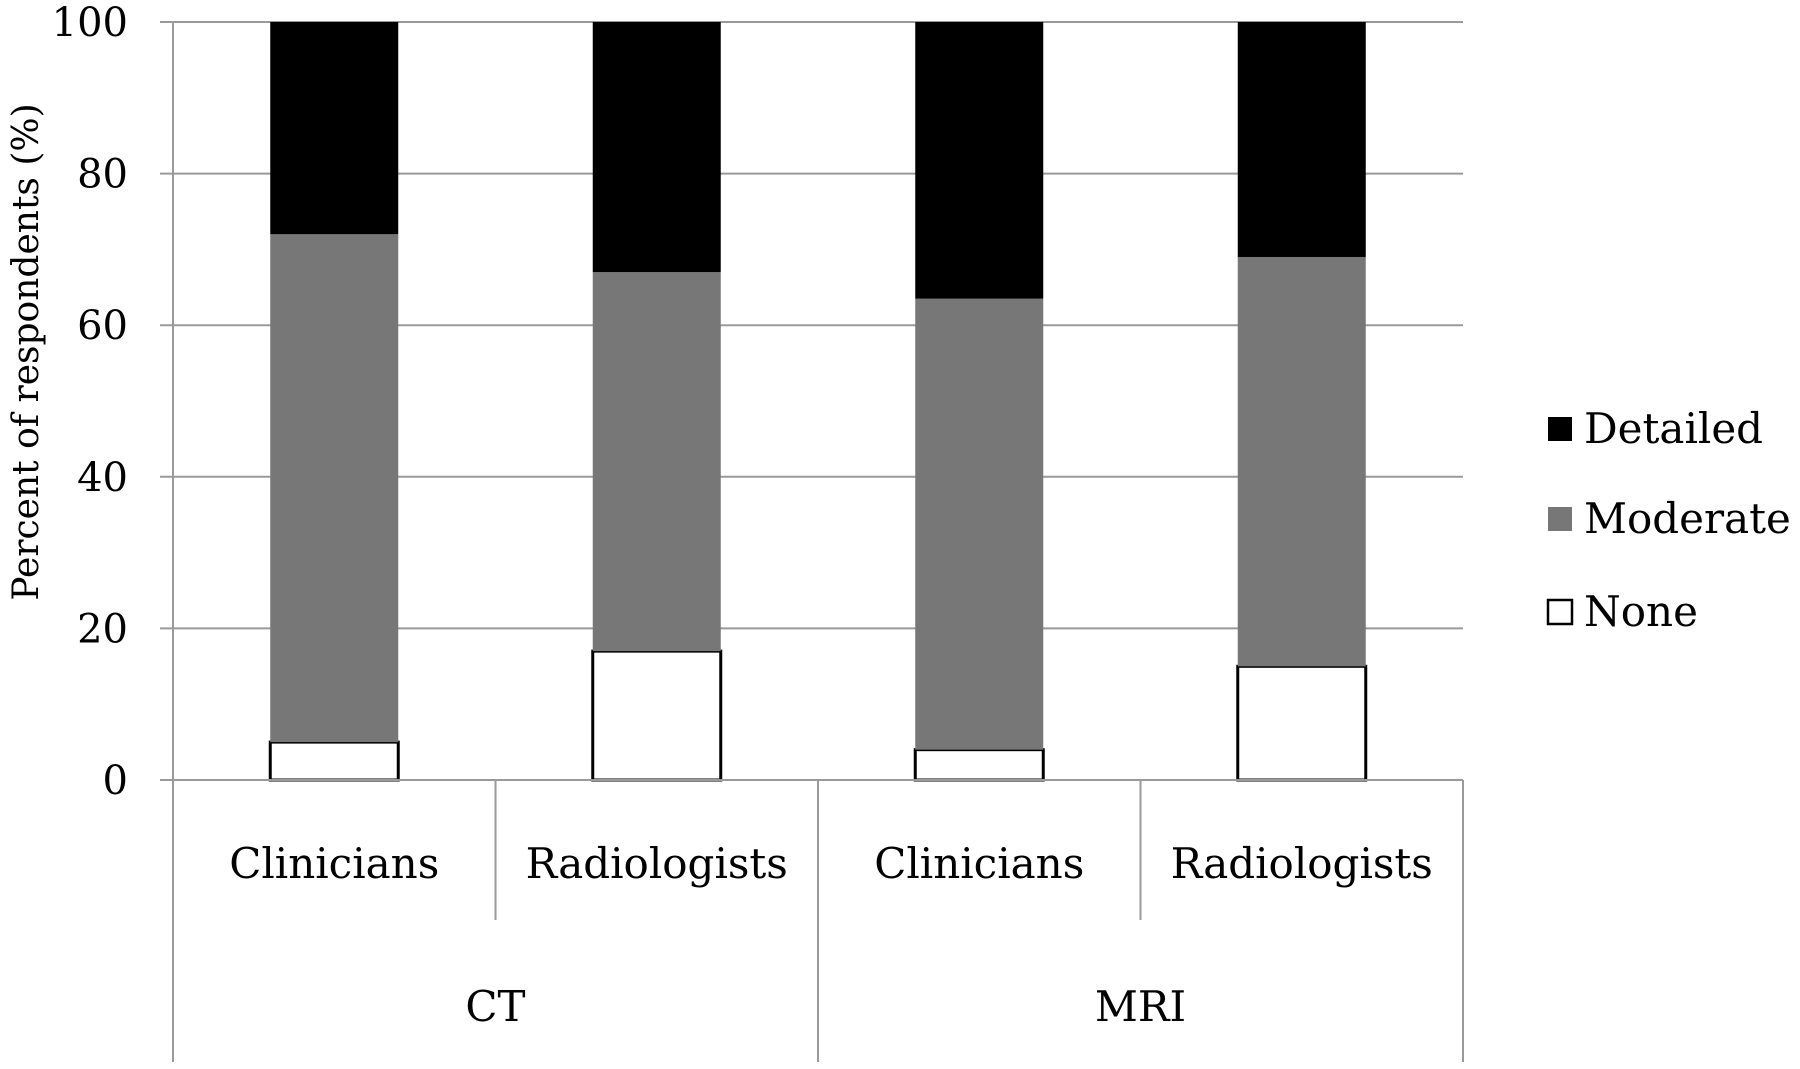 This screenshot has width=1800, height=1069. What do you see at coordinates (102, 629) in the screenshot?
I see `y-tick-label: 20` at bounding box center [102, 629].